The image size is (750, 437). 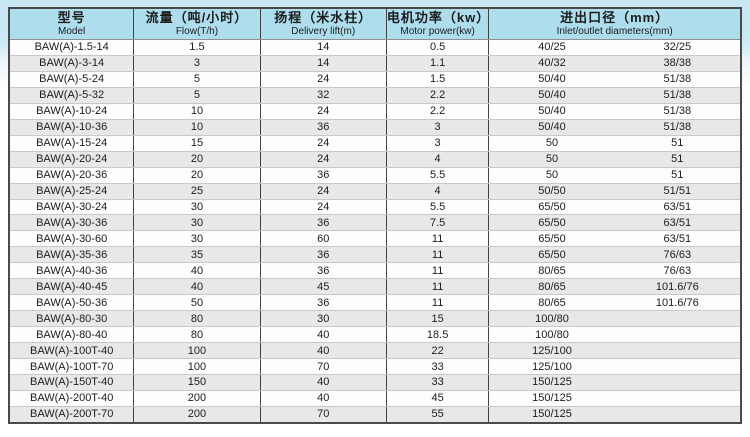 I want to click on table-row: BAW(A)-40-45 40 45 11 80/65 101.6/76, so click(x=375, y=287).